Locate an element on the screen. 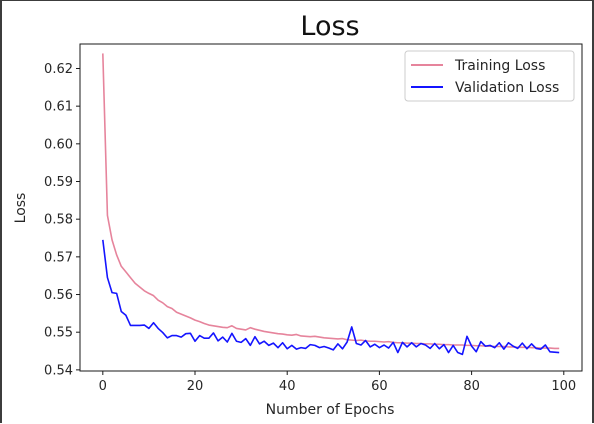 This screenshot has height=424, width=594. y-tick-label: 0.56 is located at coordinates (58, 295).